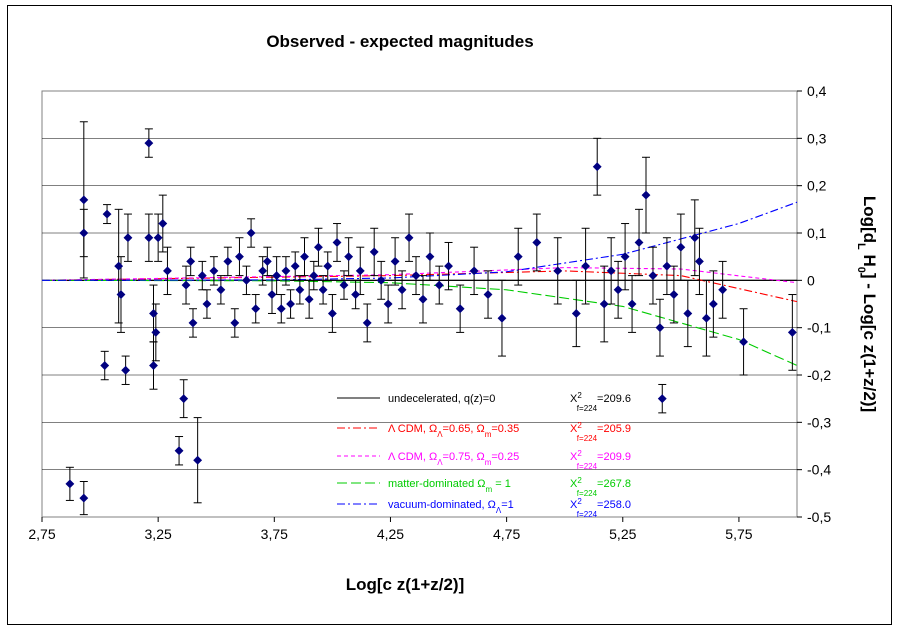 The image size is (901, 633). Describe the element at coordinates (811, 280) in the screenshot. I see `y-tick-label: 0` at that location.